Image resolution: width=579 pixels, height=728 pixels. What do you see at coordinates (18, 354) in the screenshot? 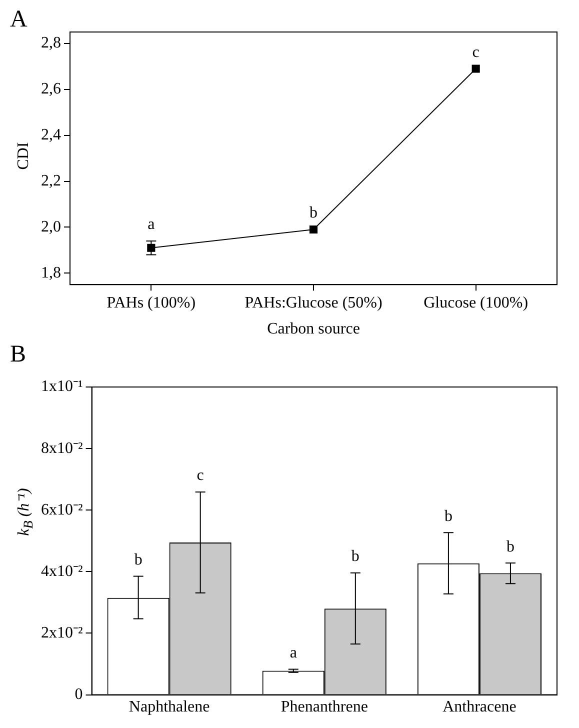
I see `chart-title: B` at bounding box center [18, 354].